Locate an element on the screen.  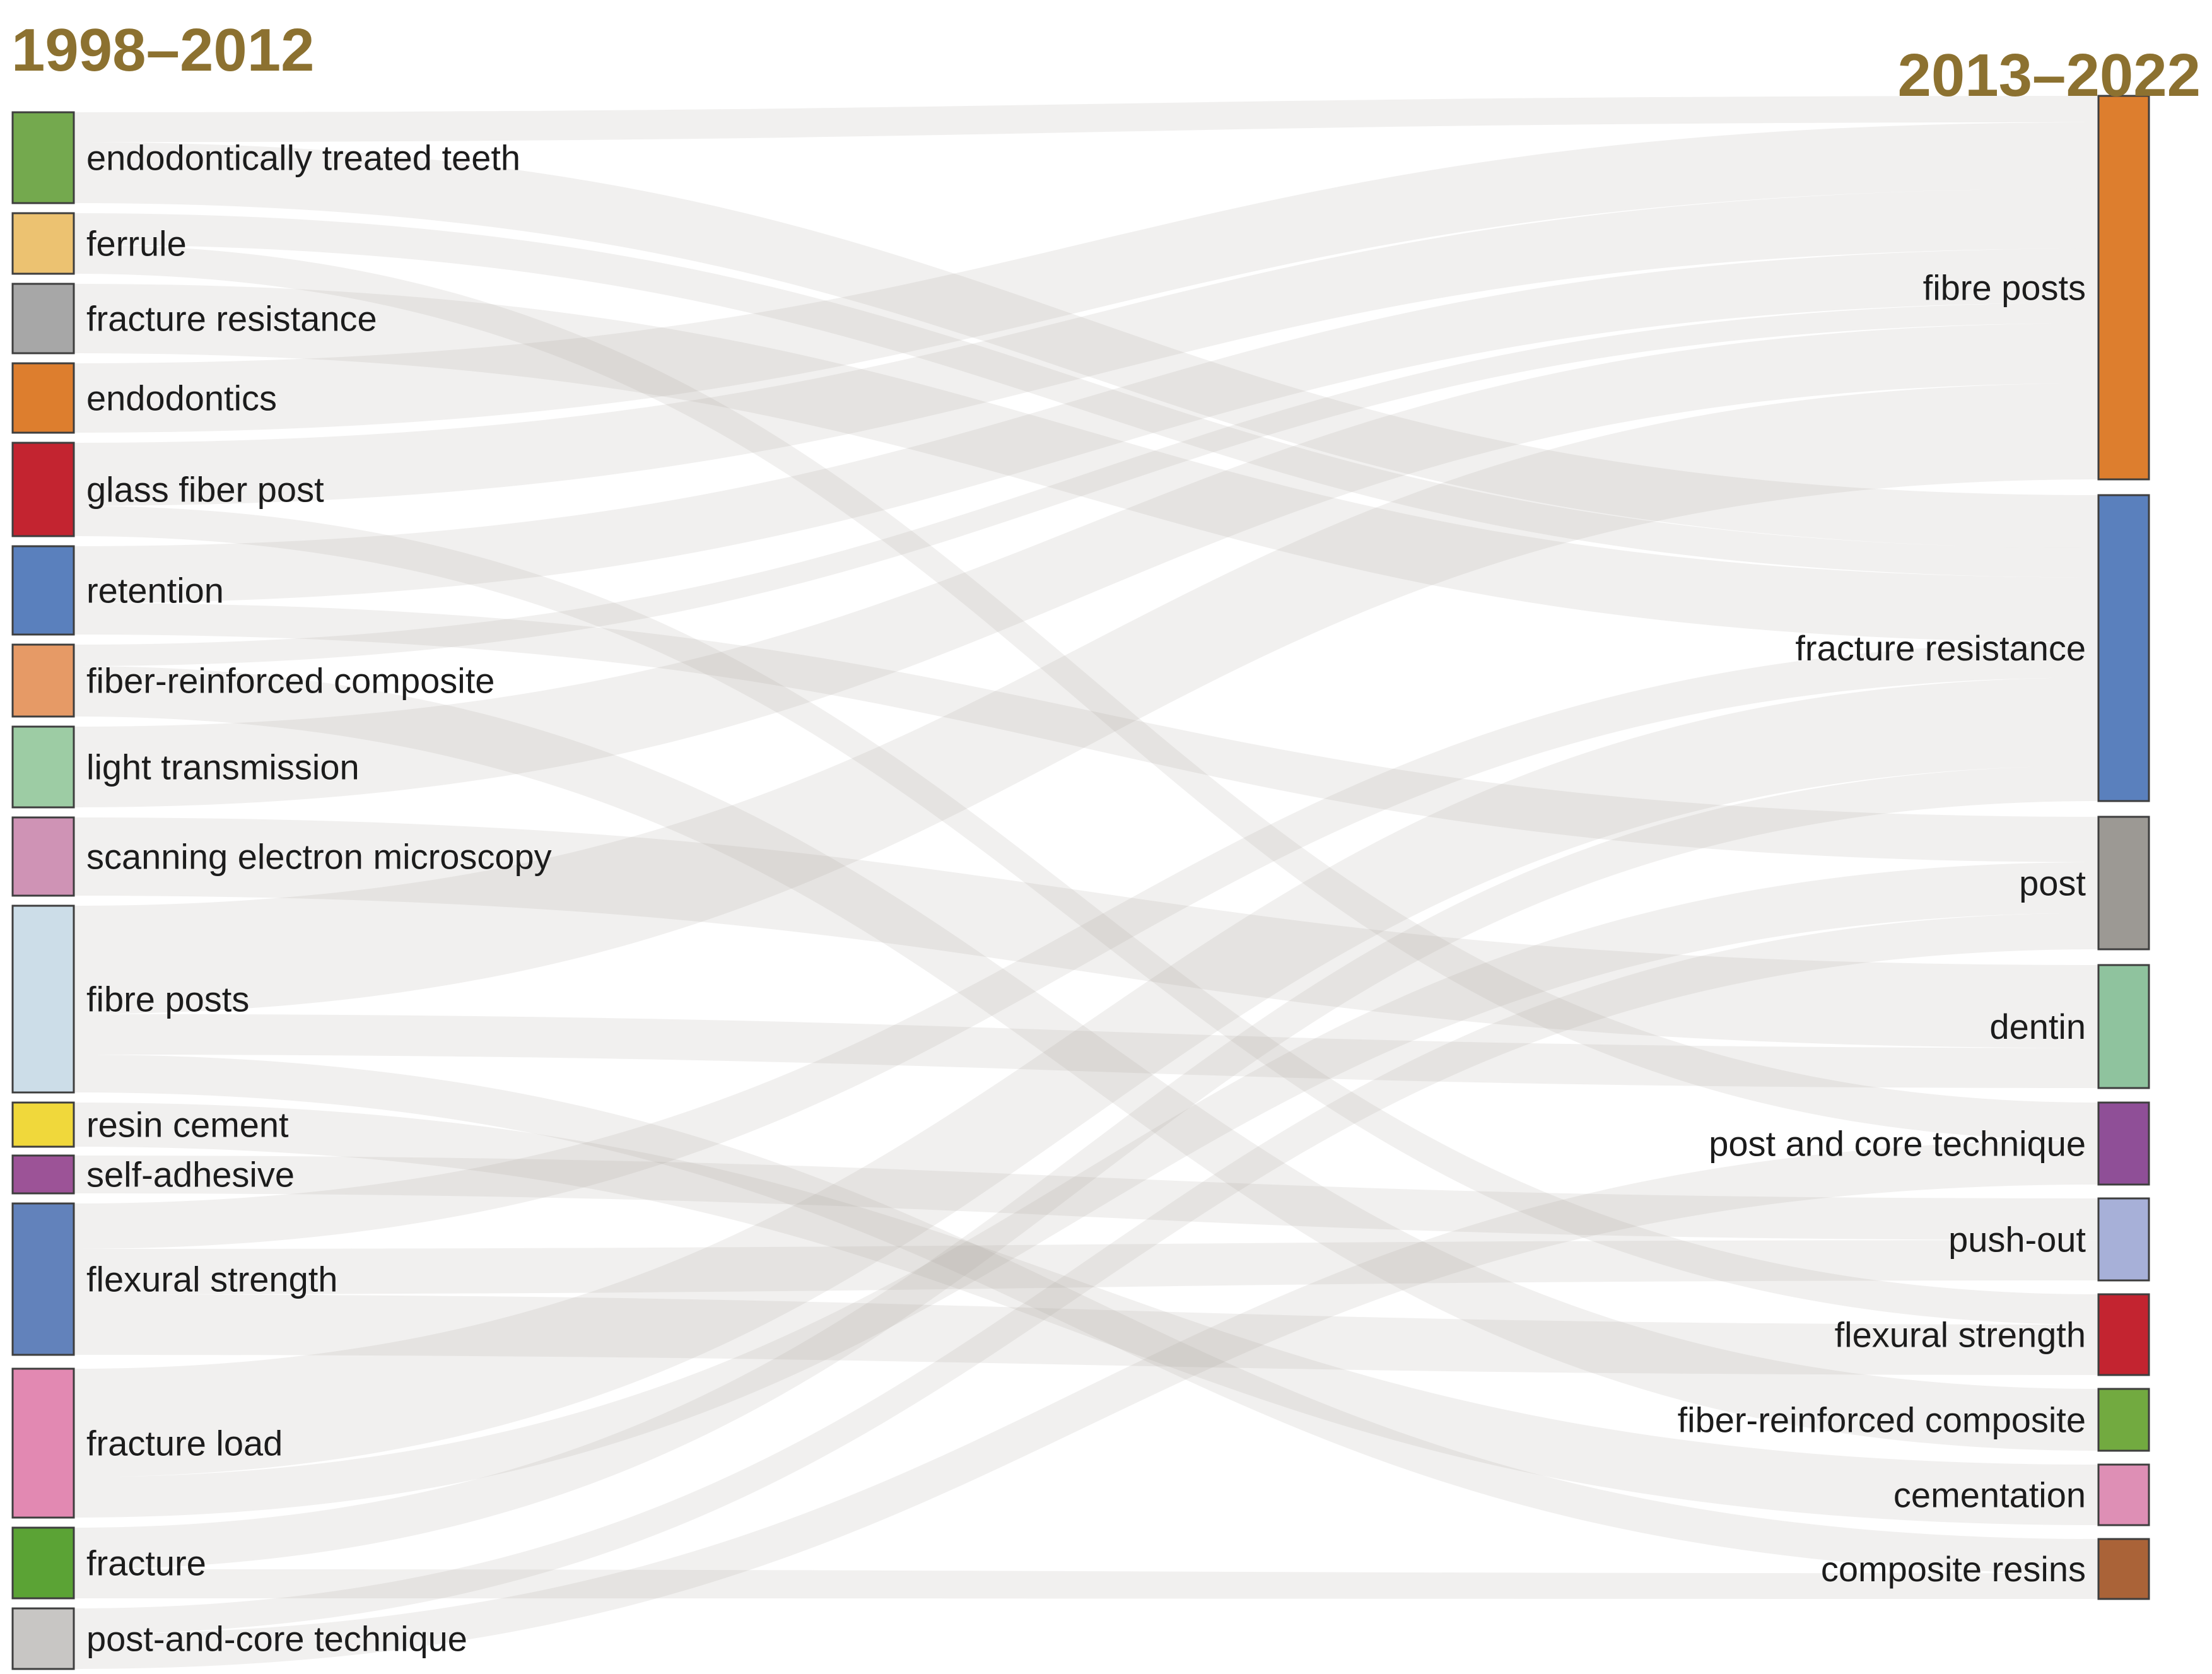
sankey-link-retention-to-post is located at coordinates (1086, 732).